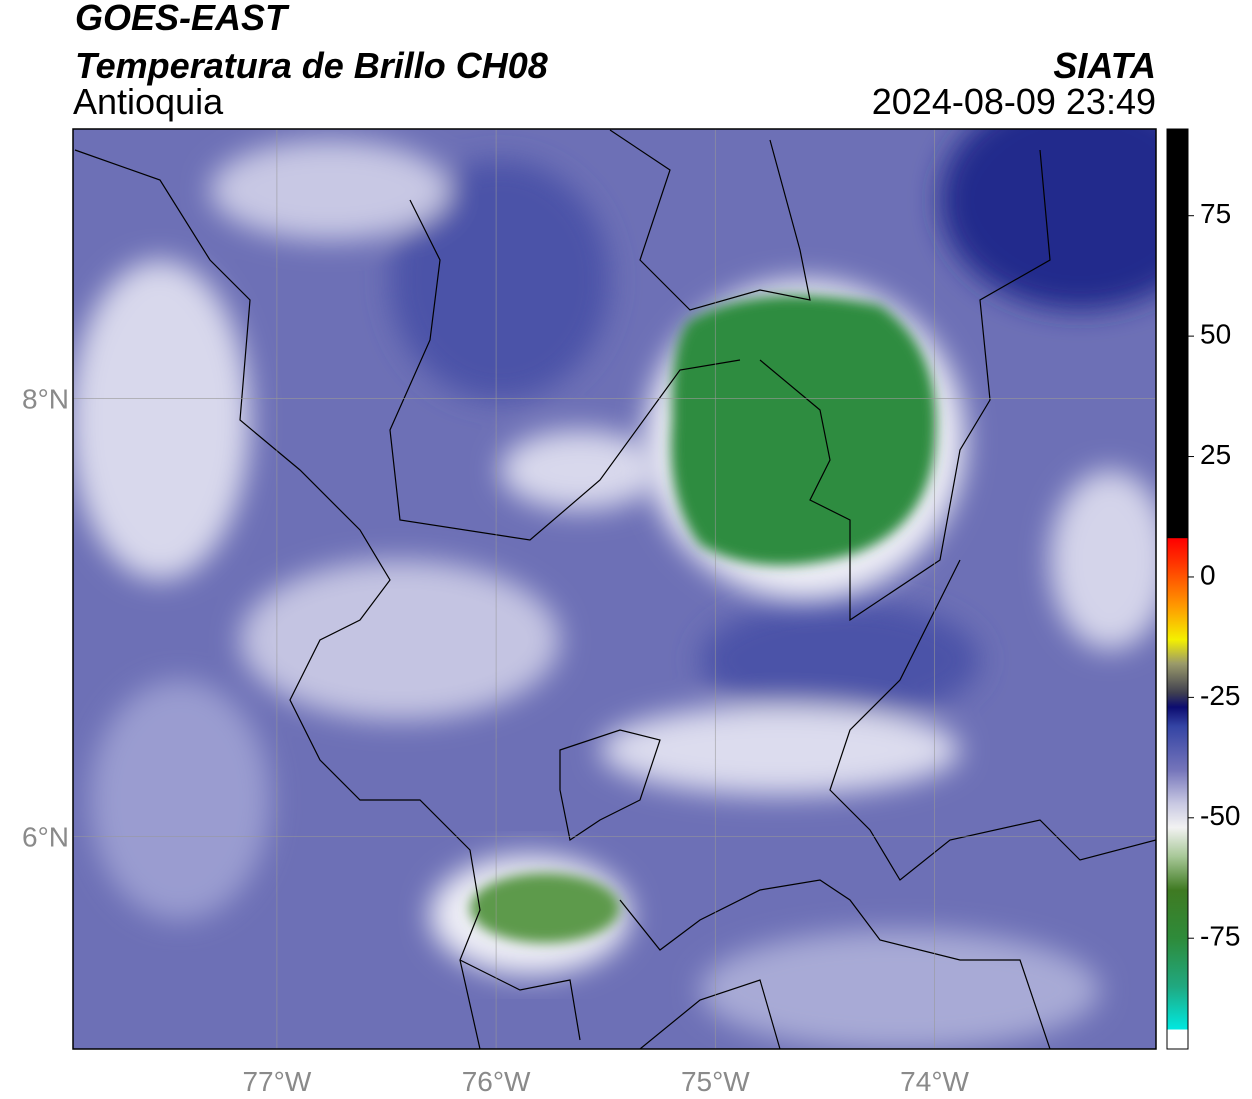  What do you see at coordinates (1104, 65) in the screenshot?
I see `source: SIATA` at bounding box center [1104, 65].